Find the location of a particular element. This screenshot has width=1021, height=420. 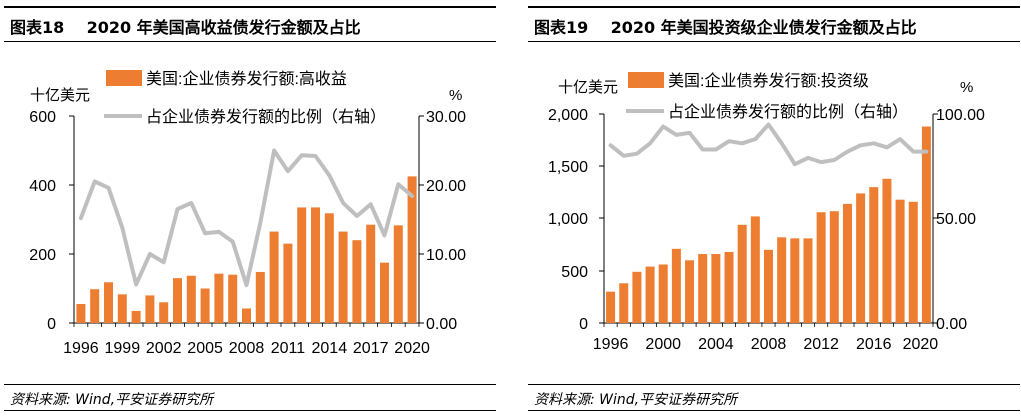

source-bar: 资料来源: Wind,平安证券研究所 is located at coordinates (250, 397).